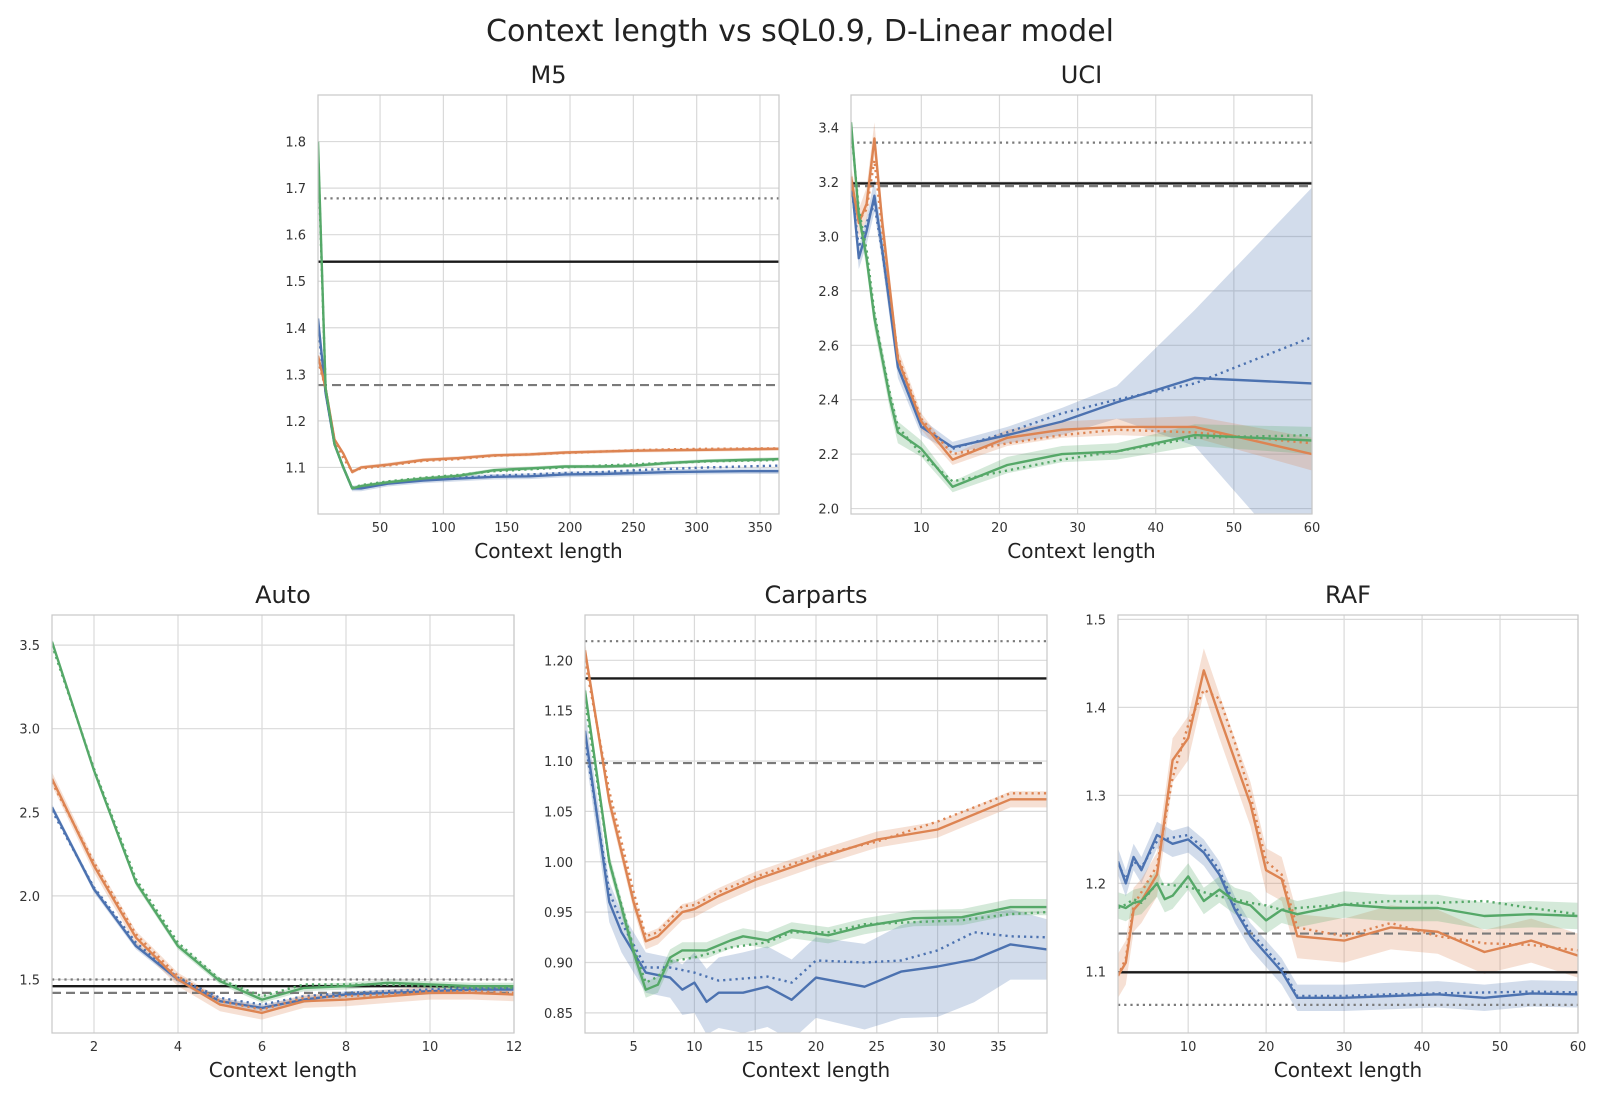 The height and width of the screenshot is (1100, 1600). Describe the element at coordinates (800, 31) in the screenshot. I see `figure-title: Context length vs sQL0.9, D-Linear model` at that location.